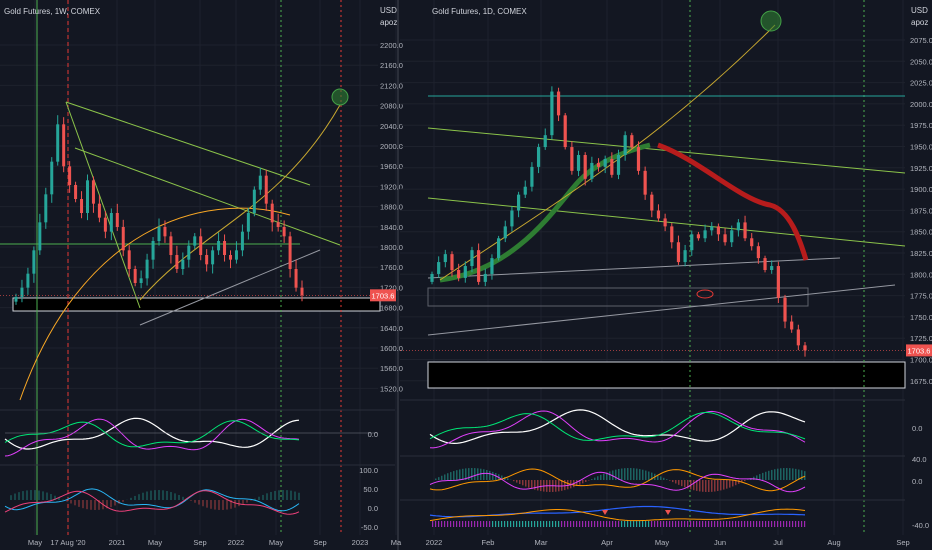  I want to click on left-osc1-line-green, so click(152, 434).